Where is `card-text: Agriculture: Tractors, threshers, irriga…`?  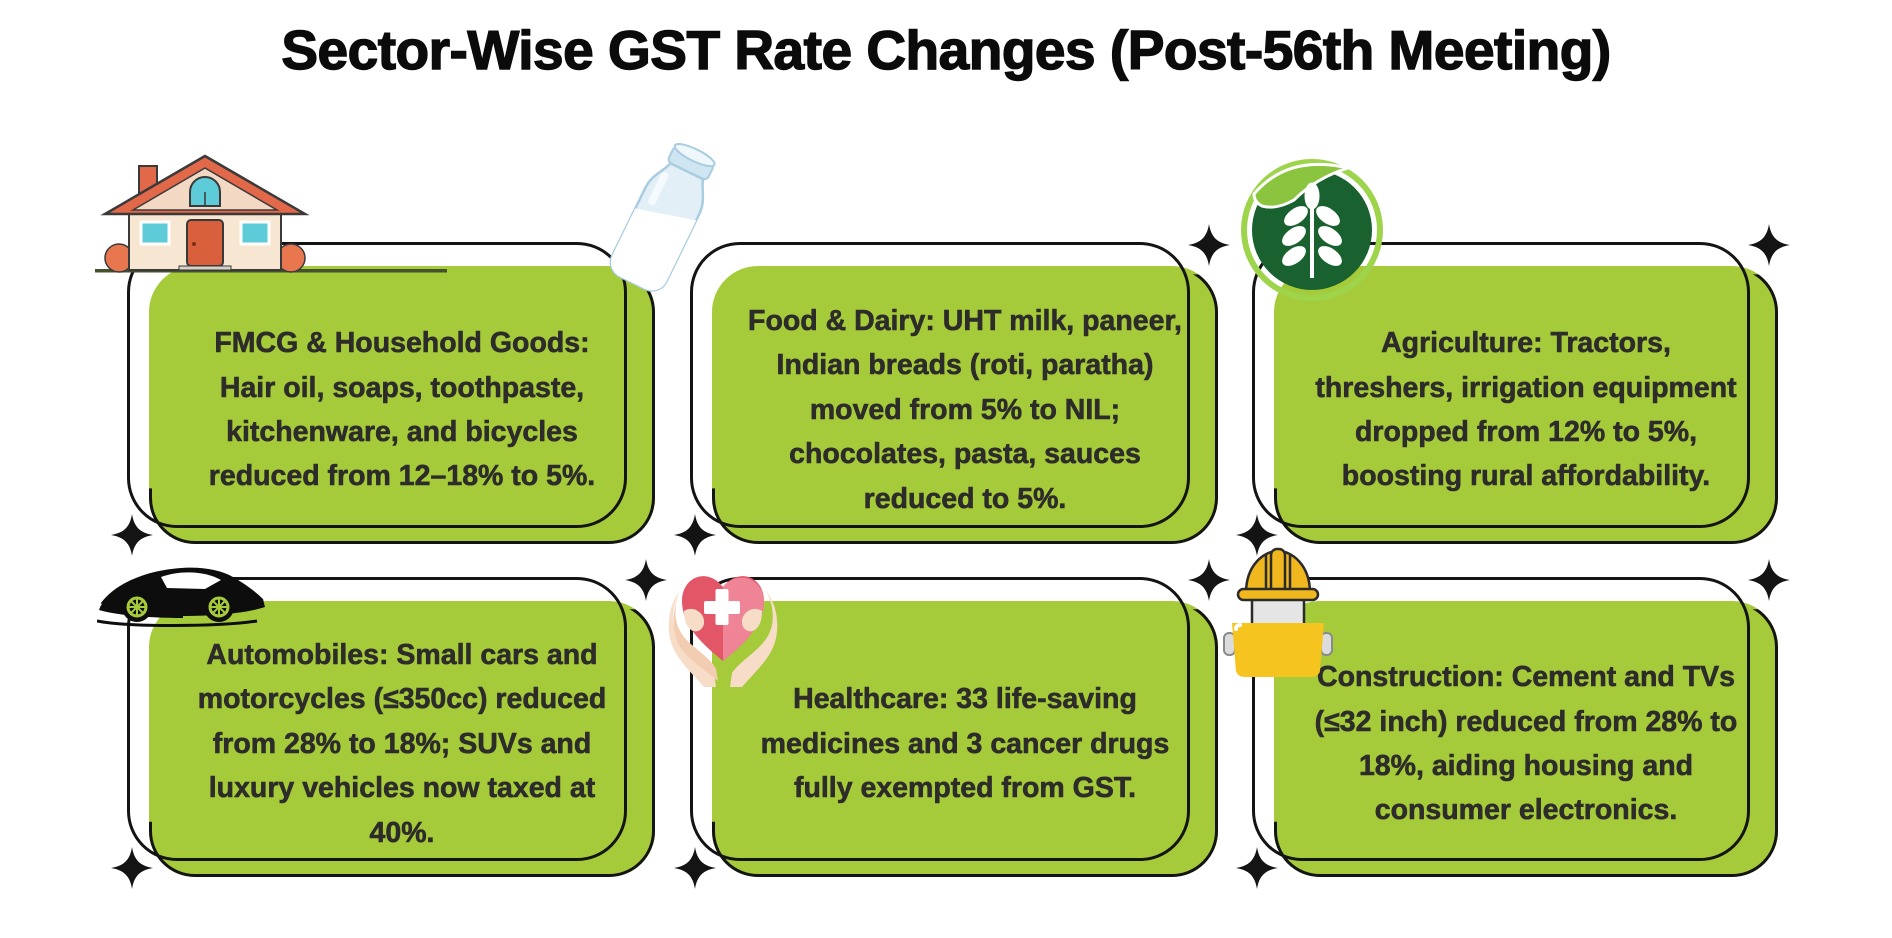 card-text: Agriculture: Tractors, threshers, irriga… is located at coordinates (1526, 410).